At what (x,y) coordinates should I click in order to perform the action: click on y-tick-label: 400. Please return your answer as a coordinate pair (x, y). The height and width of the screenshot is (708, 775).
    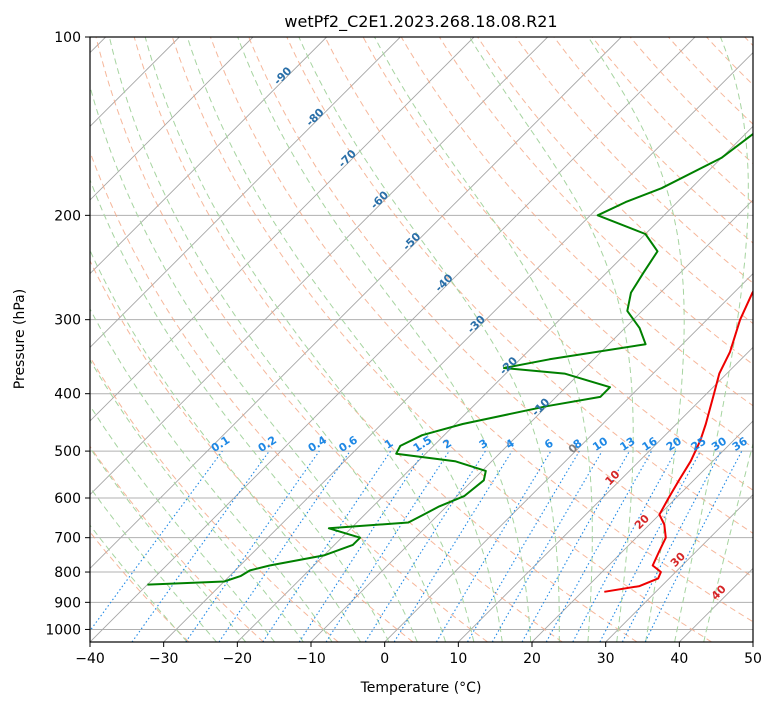
    Looking at the image, I should click on (67, 395).